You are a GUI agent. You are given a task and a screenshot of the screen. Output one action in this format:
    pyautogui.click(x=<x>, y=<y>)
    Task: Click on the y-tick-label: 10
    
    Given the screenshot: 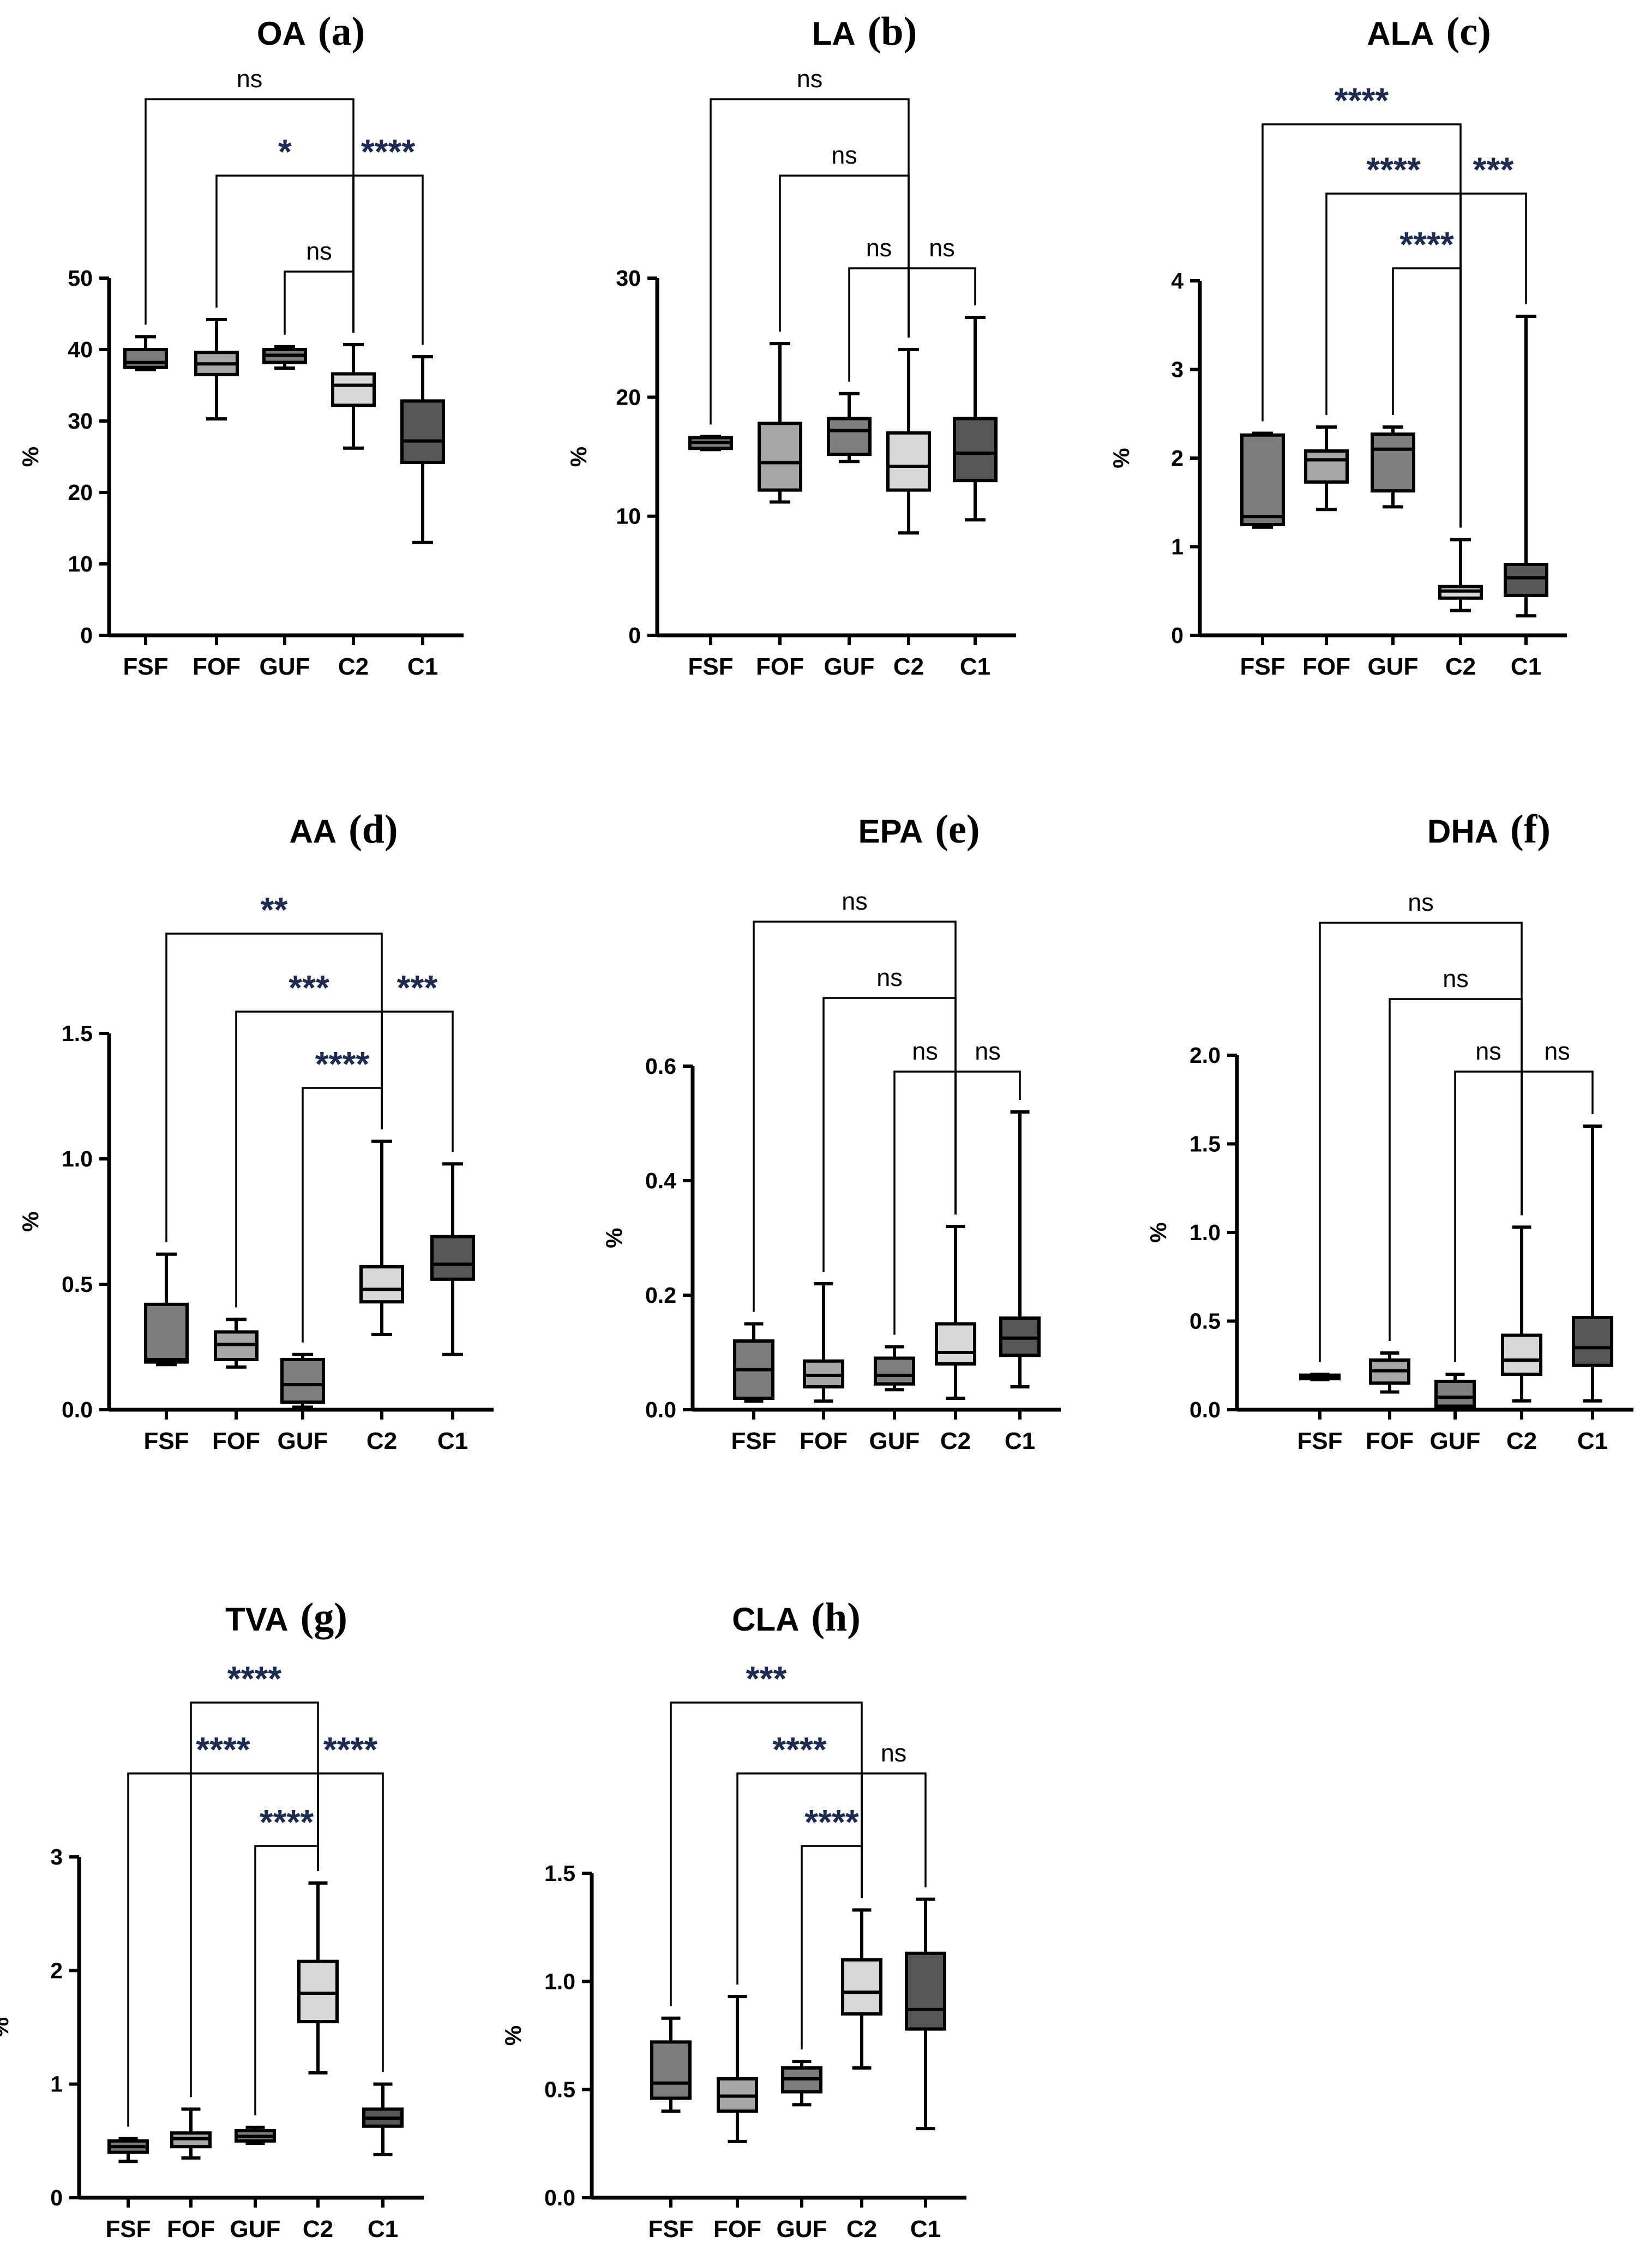 What is the action you would take?
    pyautogui.click(x=628, y=516)
    